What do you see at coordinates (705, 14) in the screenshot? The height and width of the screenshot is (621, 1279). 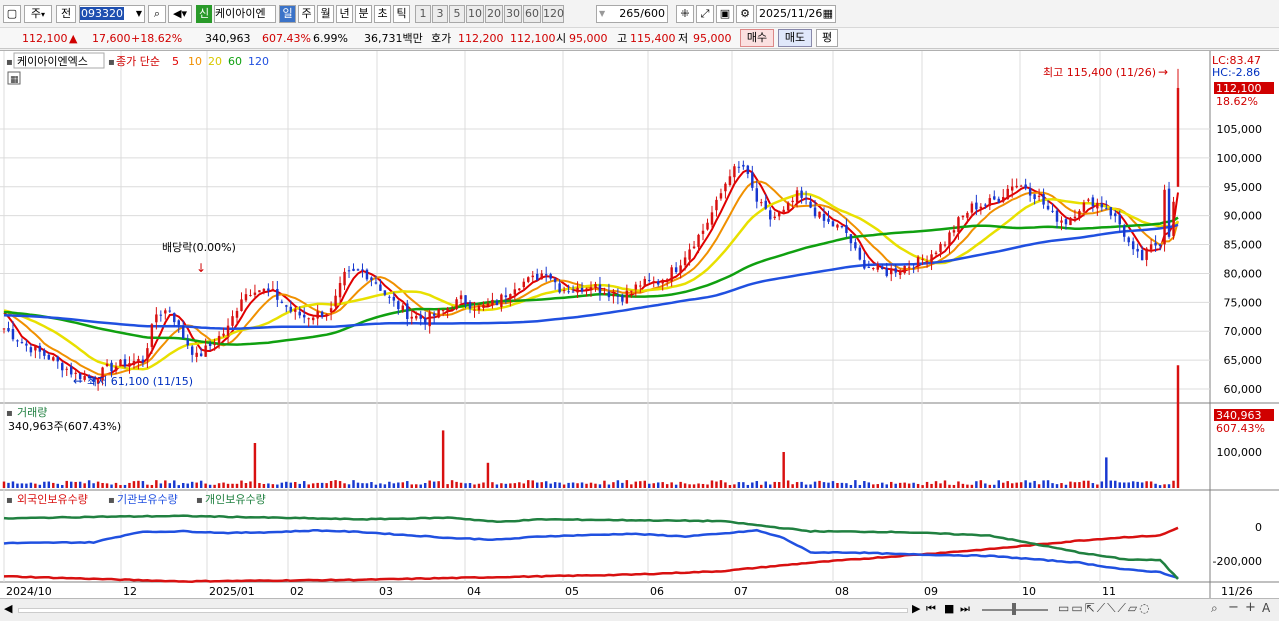 I see `arrows-icon: ⤢` at bounding box center [705, 14].